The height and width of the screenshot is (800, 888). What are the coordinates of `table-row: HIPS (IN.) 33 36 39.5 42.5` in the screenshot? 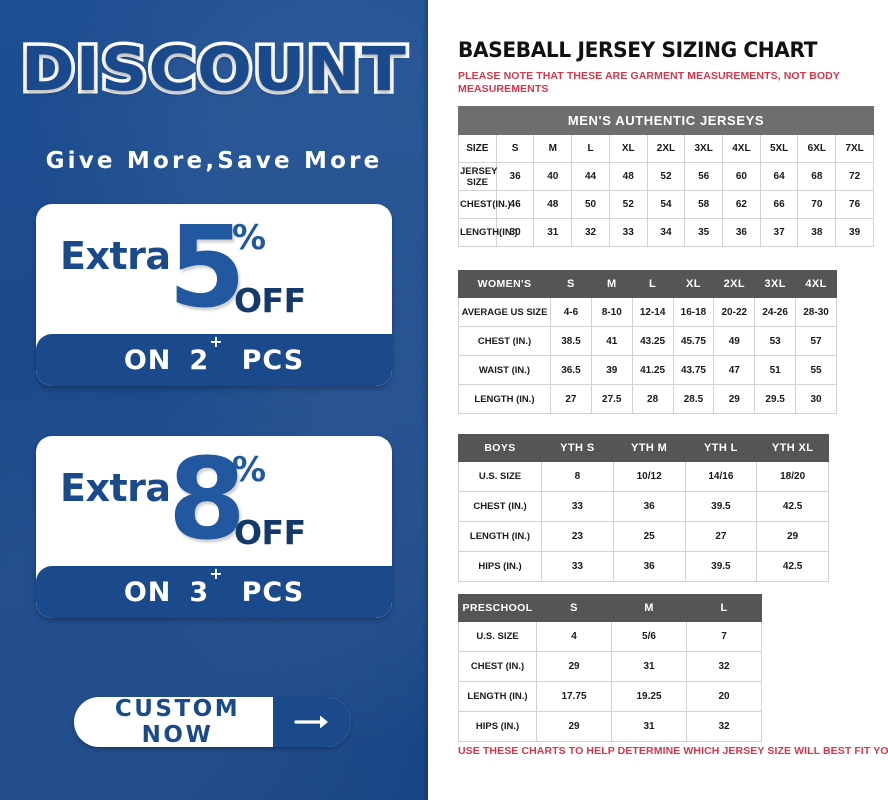 It's located at (643, 566).